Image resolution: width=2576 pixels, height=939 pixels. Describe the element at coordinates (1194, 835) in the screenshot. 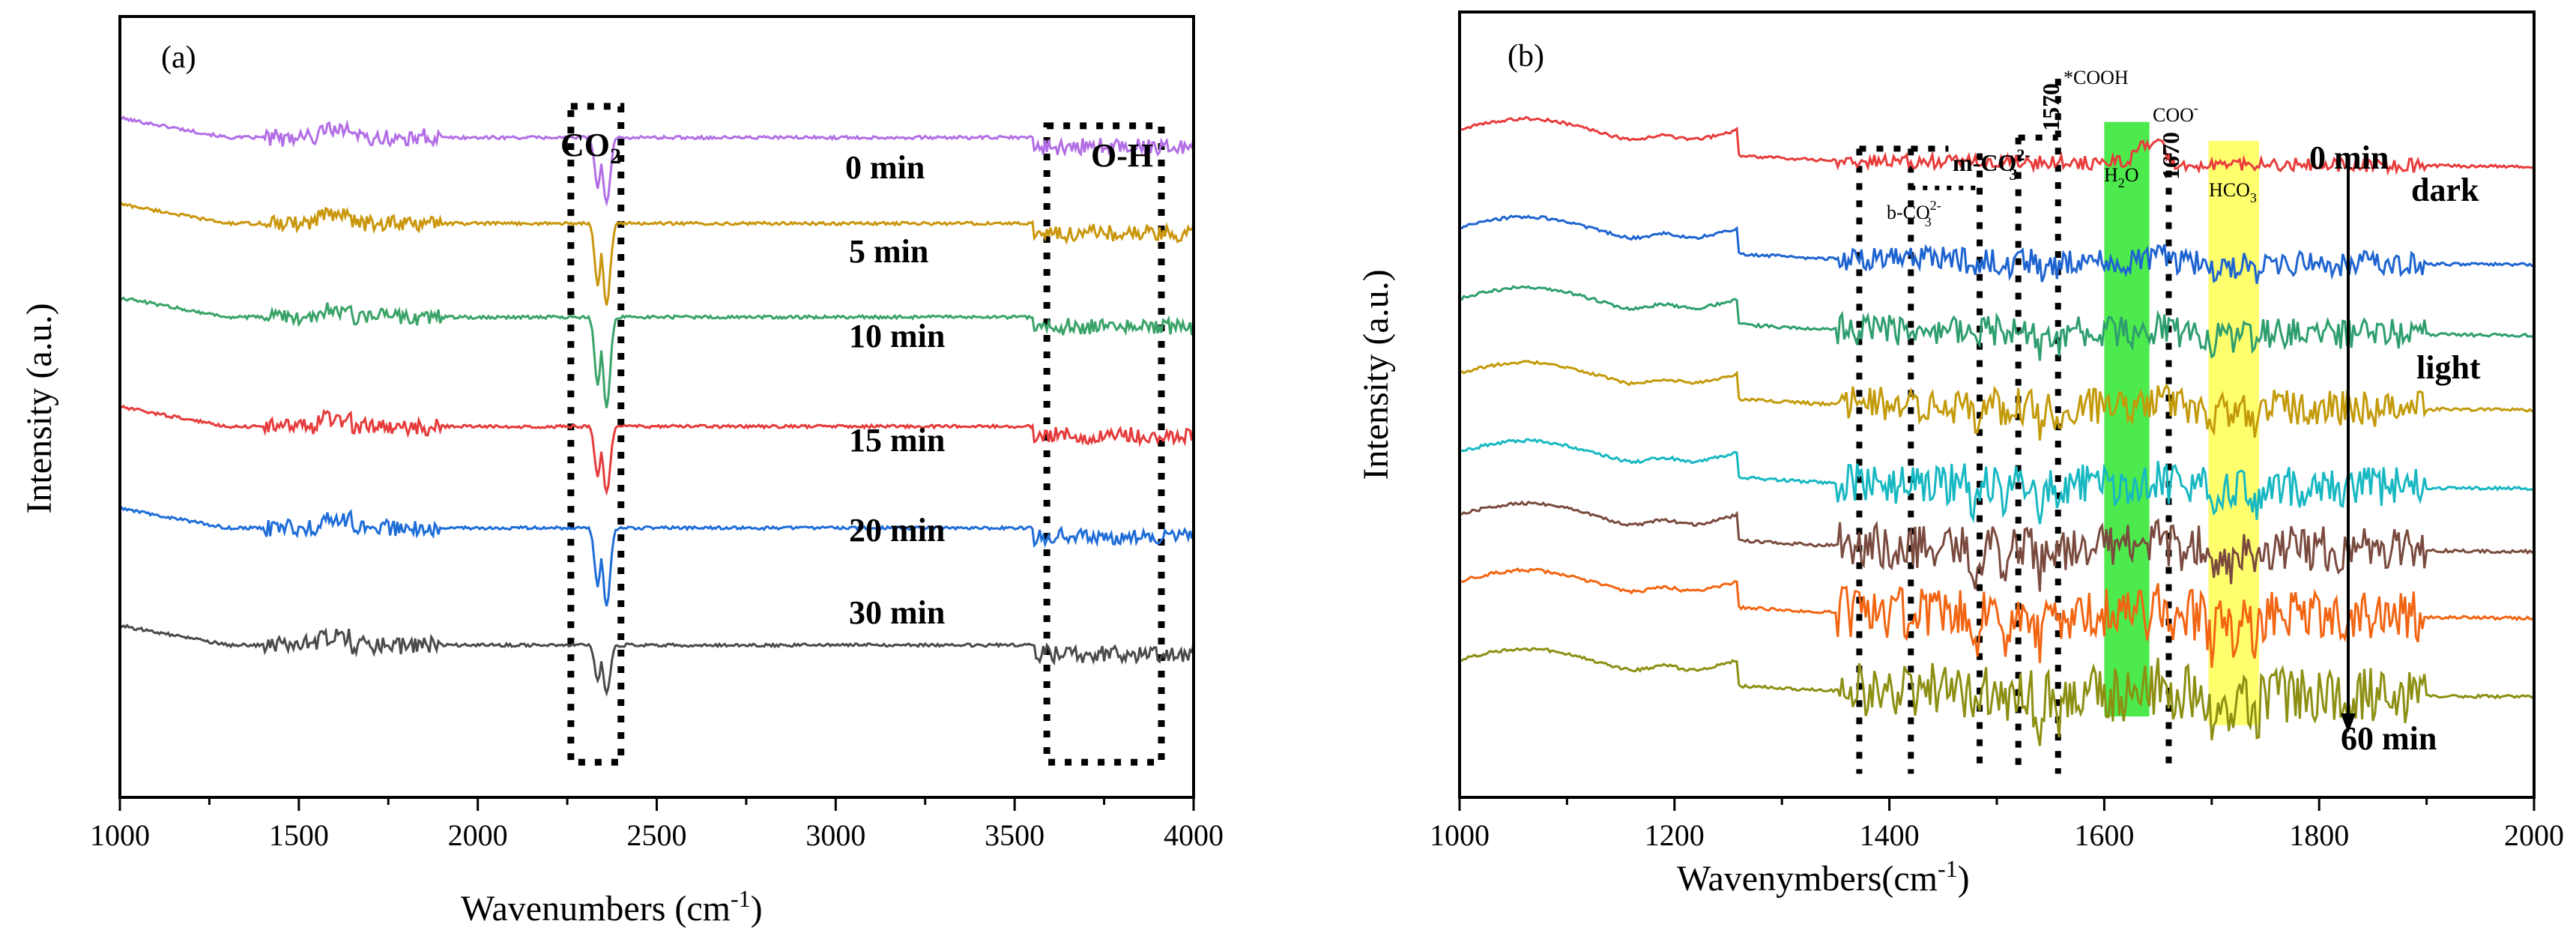

I see `a-x-tick-label: 4000` at that location.